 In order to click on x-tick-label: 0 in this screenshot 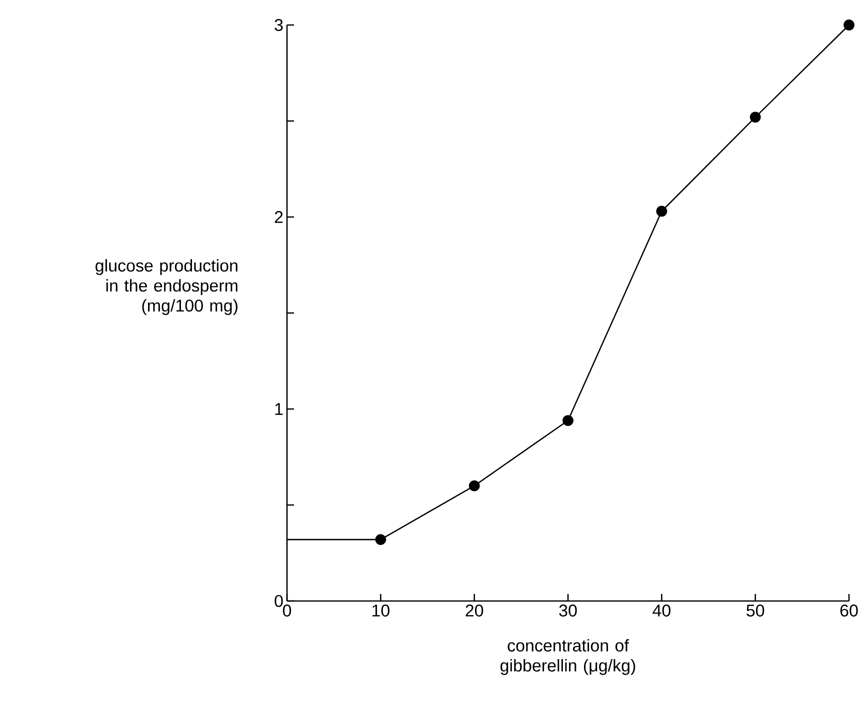, I will do `click(287, 610)`.